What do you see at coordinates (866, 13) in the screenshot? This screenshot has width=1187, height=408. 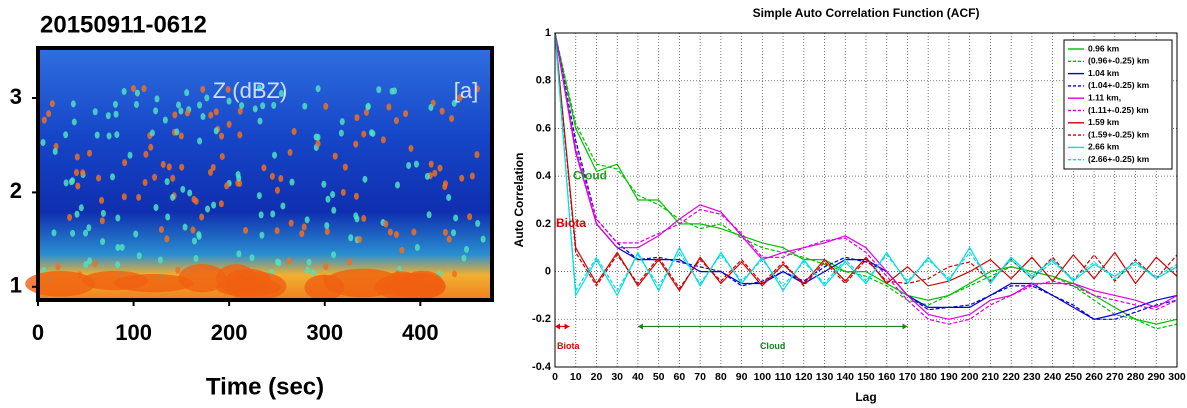 I see `chart-title: Simple Auto Correlation Function (ACF)` at bounding box center [866, 13].